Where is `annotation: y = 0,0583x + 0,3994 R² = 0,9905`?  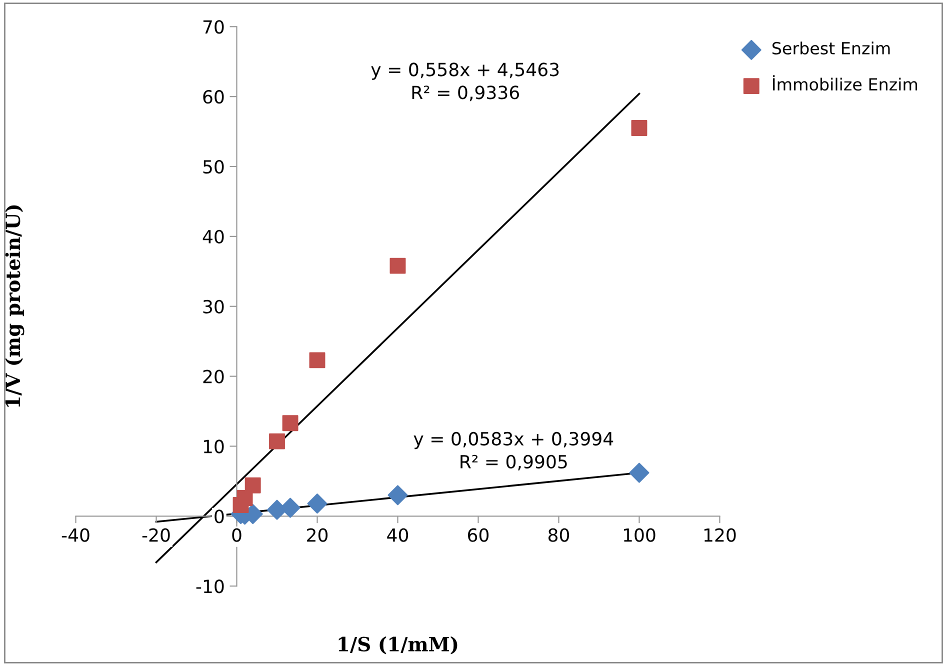 annotation: y = 0,0583x + 0,3994 R² = 0,9905 is located at coordinates (514, 451).